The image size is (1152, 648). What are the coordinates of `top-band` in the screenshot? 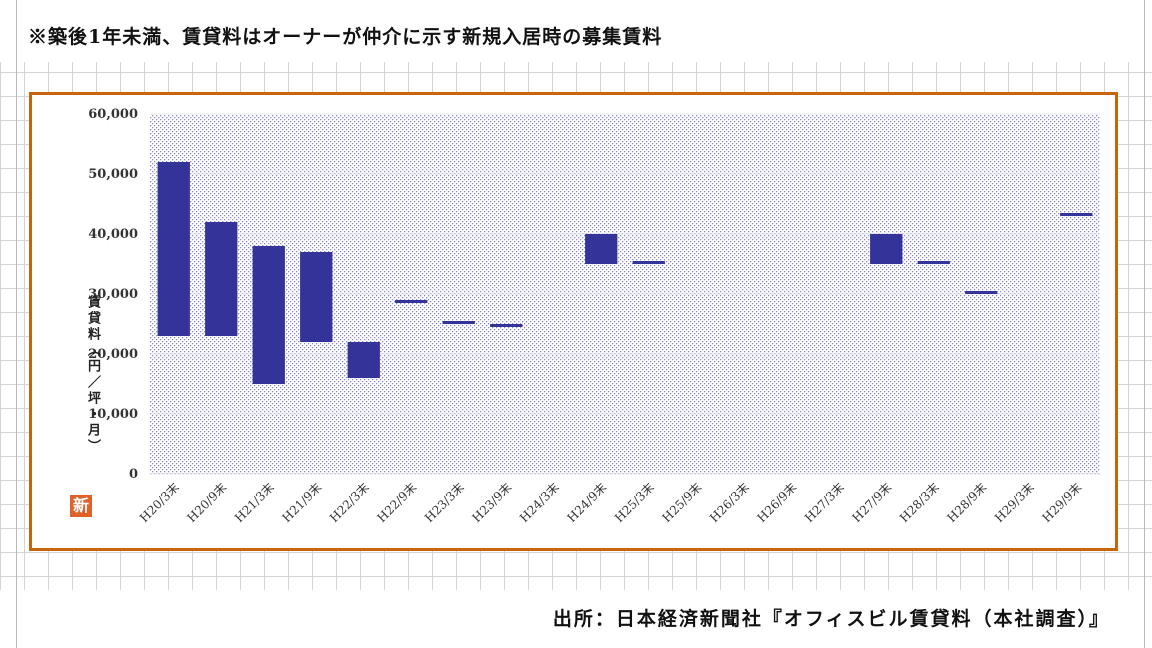 It's located at (576, 31).